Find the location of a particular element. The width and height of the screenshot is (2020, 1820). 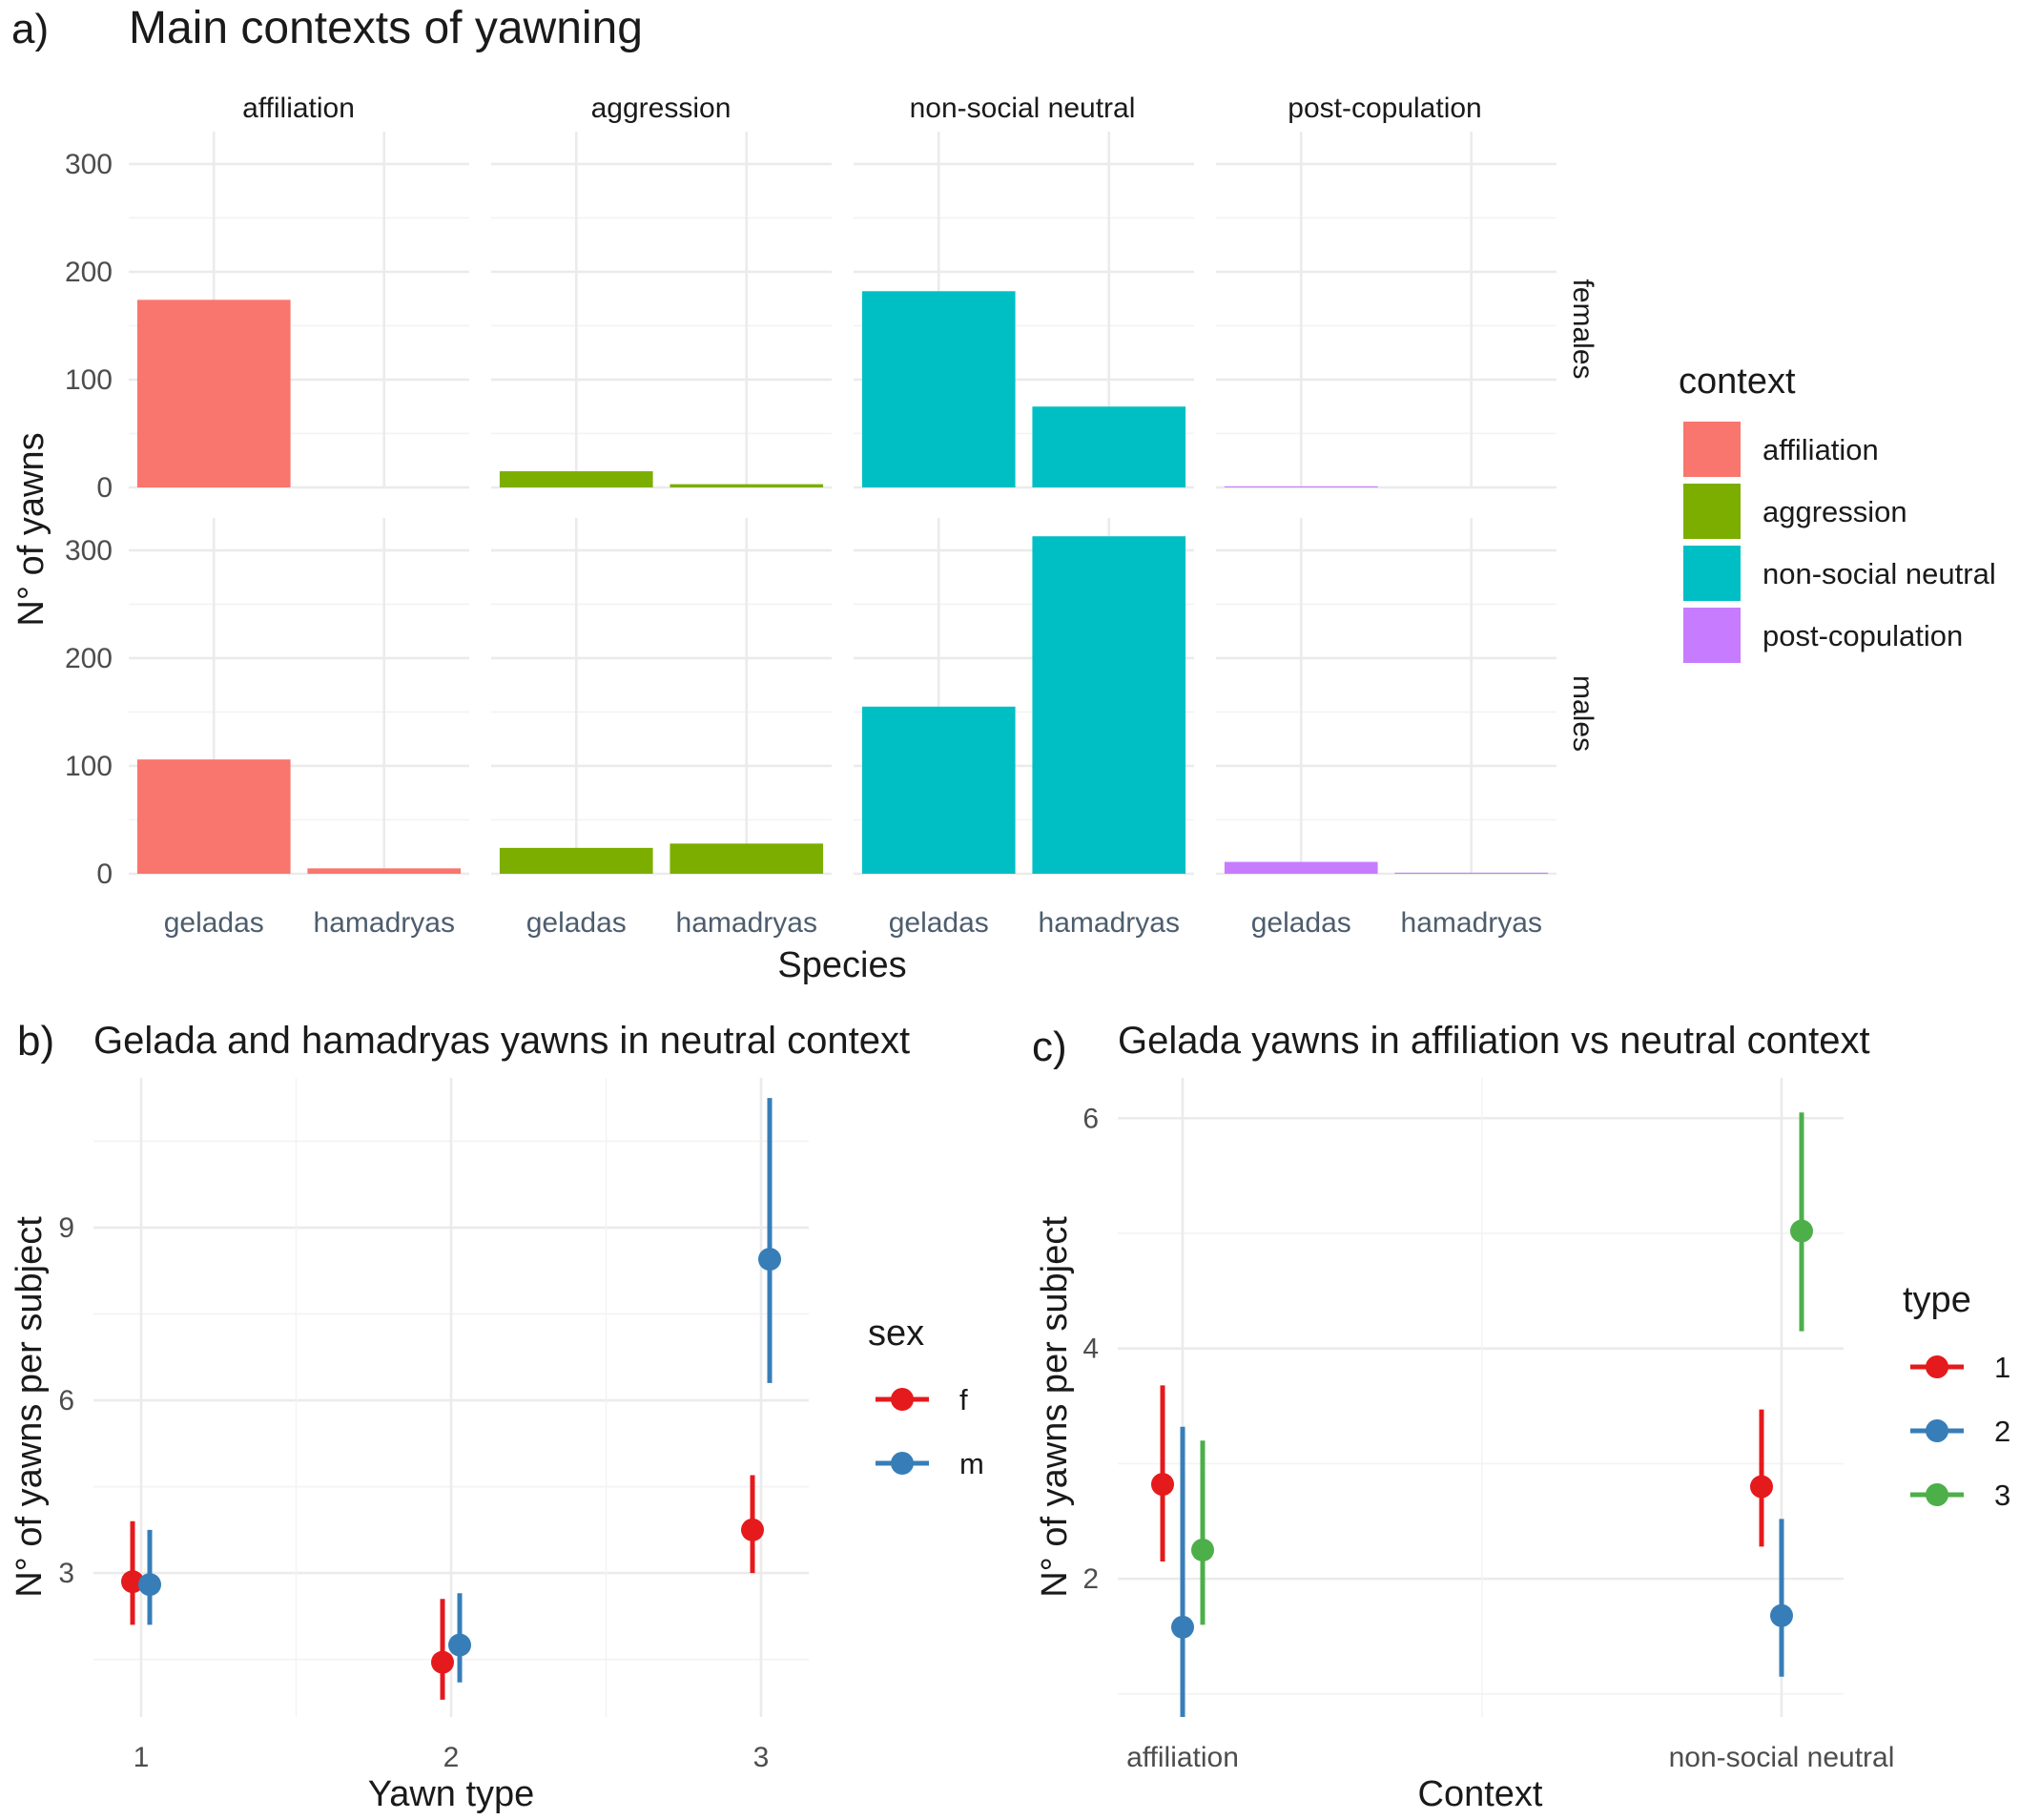

y-tick-label: 4 is located at coordinates (1091, 1349).